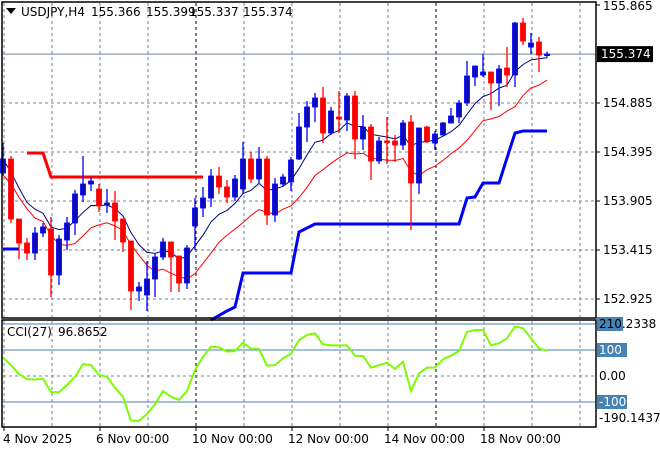 Image resolution: width=660 pixels, height=450 pixels. I want to click on price-tick-label: 152.925, so click(628, 299).